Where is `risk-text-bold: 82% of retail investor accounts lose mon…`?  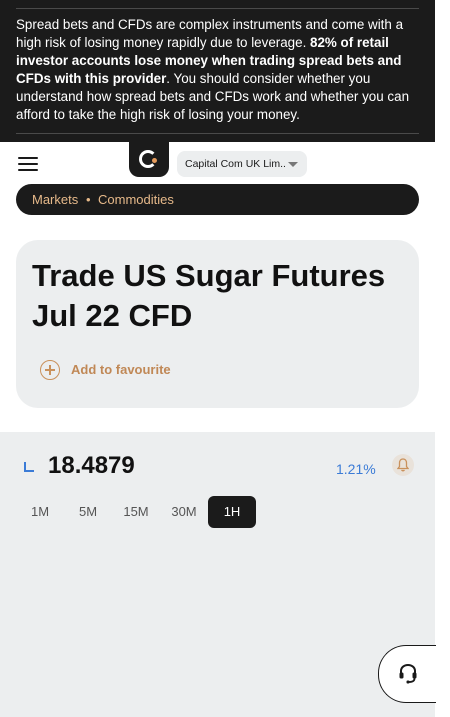
risk-text-bold: 82% of retail investor accounts lose mon… is located at coordinates (209, 60).